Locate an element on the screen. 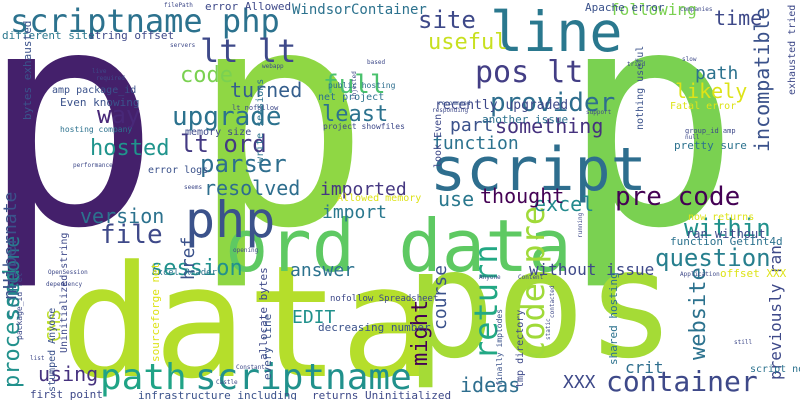 The height and width of the screenshot is (400, 800). word-79: look Even is located at coordinates (438, 140).